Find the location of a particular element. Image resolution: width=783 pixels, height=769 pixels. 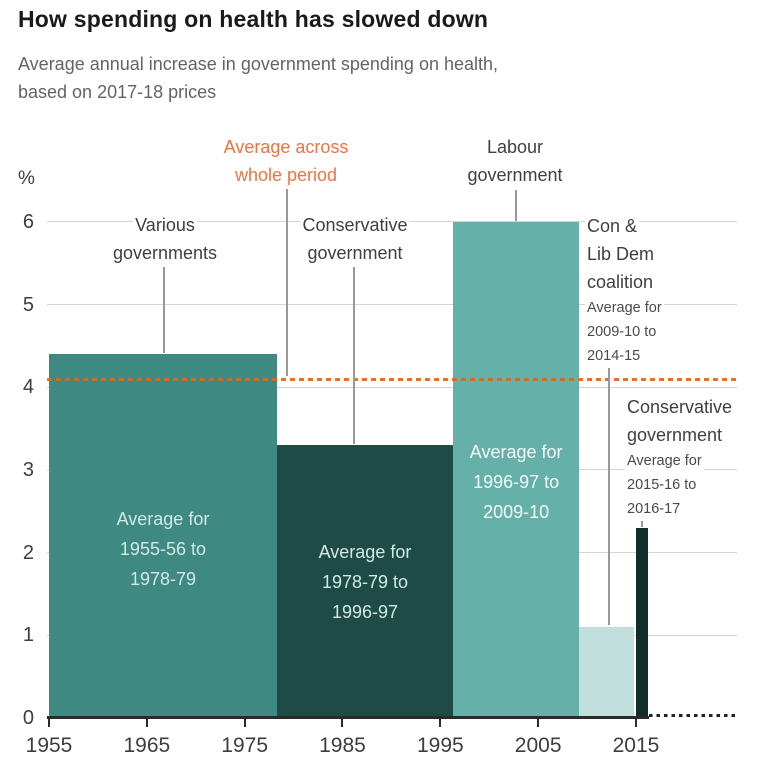

bar-label-line: 2009-10 is located at coordinates (516, 512).